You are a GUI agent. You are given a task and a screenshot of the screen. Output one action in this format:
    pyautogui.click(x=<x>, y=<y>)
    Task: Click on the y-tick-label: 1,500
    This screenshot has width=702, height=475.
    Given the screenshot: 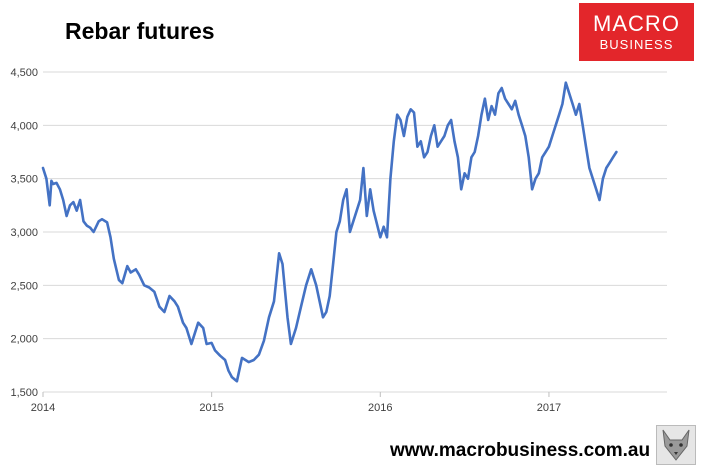 What is the action you would take?
    pyautogui.click(x=24, y=393)
    